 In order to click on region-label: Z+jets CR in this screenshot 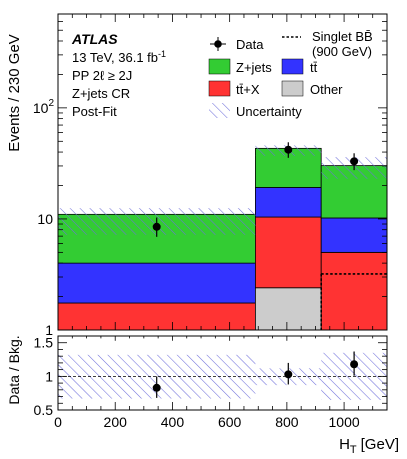, I will do `click(101, 93)`.